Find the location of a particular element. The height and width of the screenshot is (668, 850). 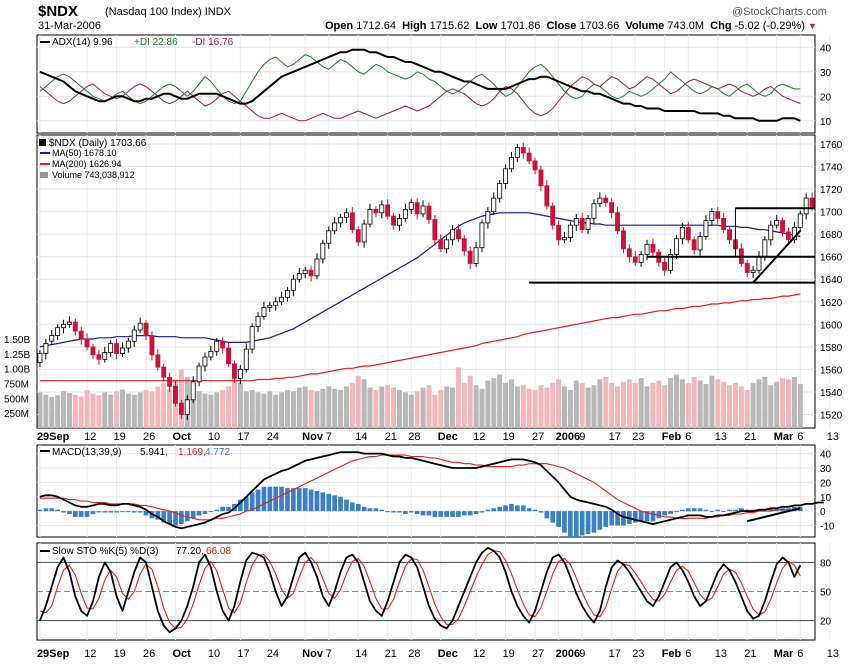

volume-tick-label: 750M is located at coordinates (16, 384).